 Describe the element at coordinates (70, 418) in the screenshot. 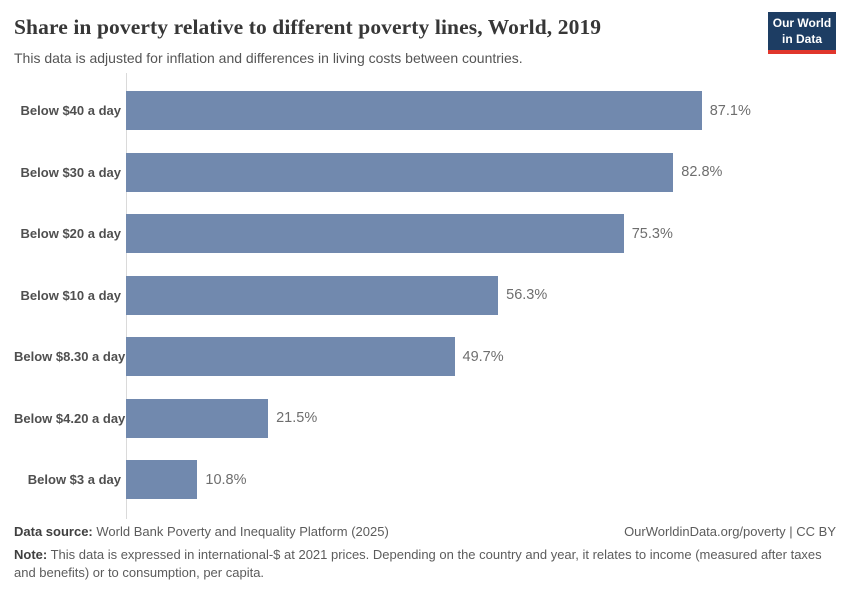

I see `category-label: Below $4.20 a day` at that location.